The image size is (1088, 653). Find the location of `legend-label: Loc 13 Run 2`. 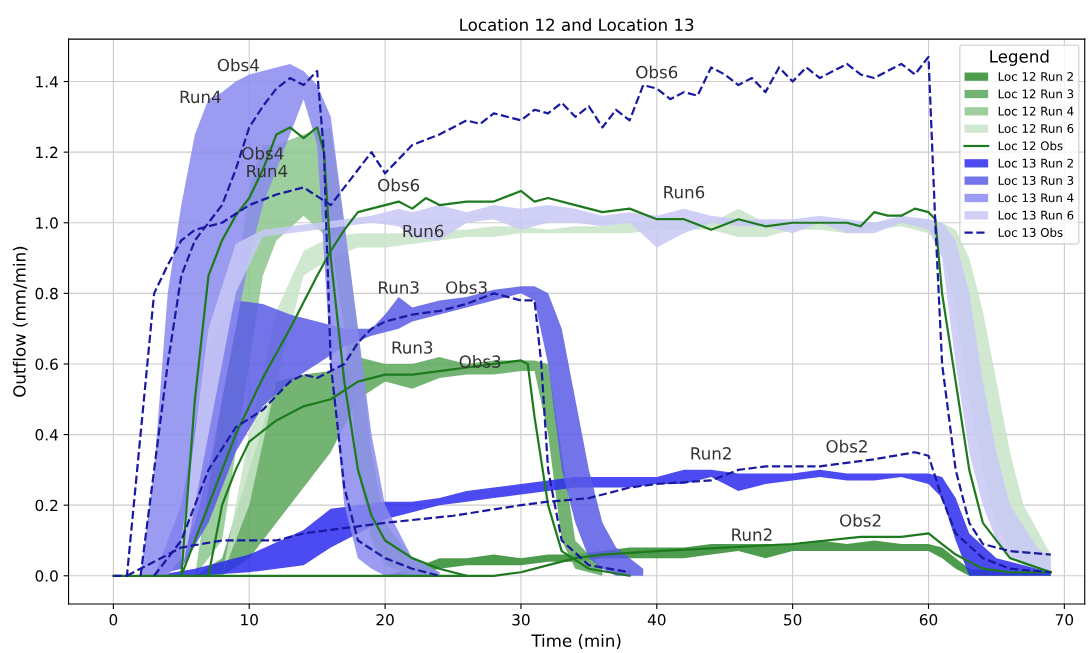

legend-label: Loc 13 Run 2 is located at coordinates (1035, 163).